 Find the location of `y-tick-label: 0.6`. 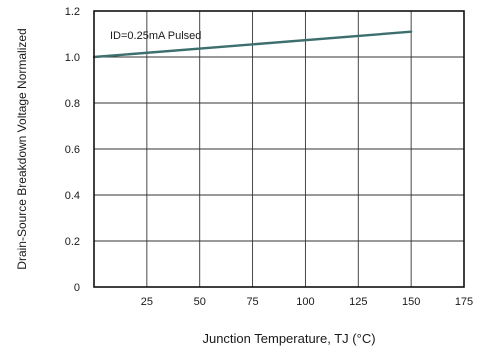

y-tick-label: 0.6 is located at coordinates (72, 150).